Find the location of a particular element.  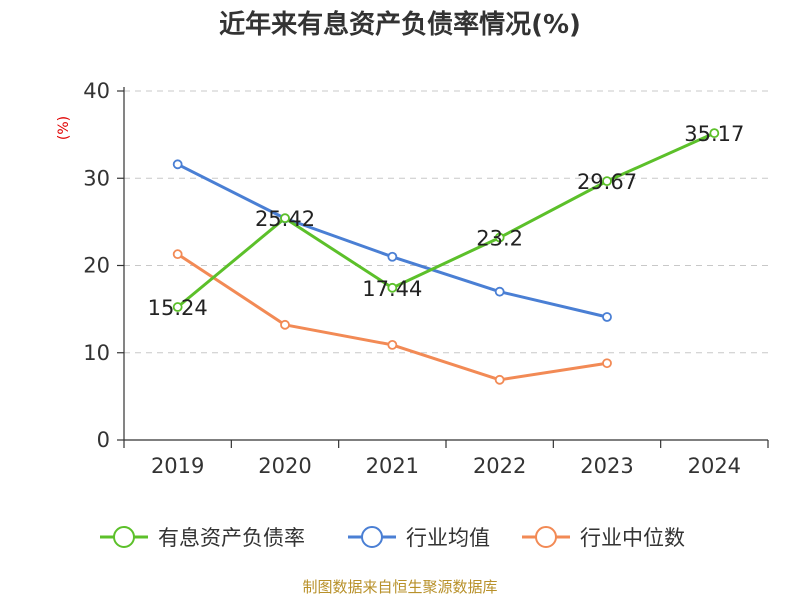

data-label: 25.42 is located at coordinates (285, 219).